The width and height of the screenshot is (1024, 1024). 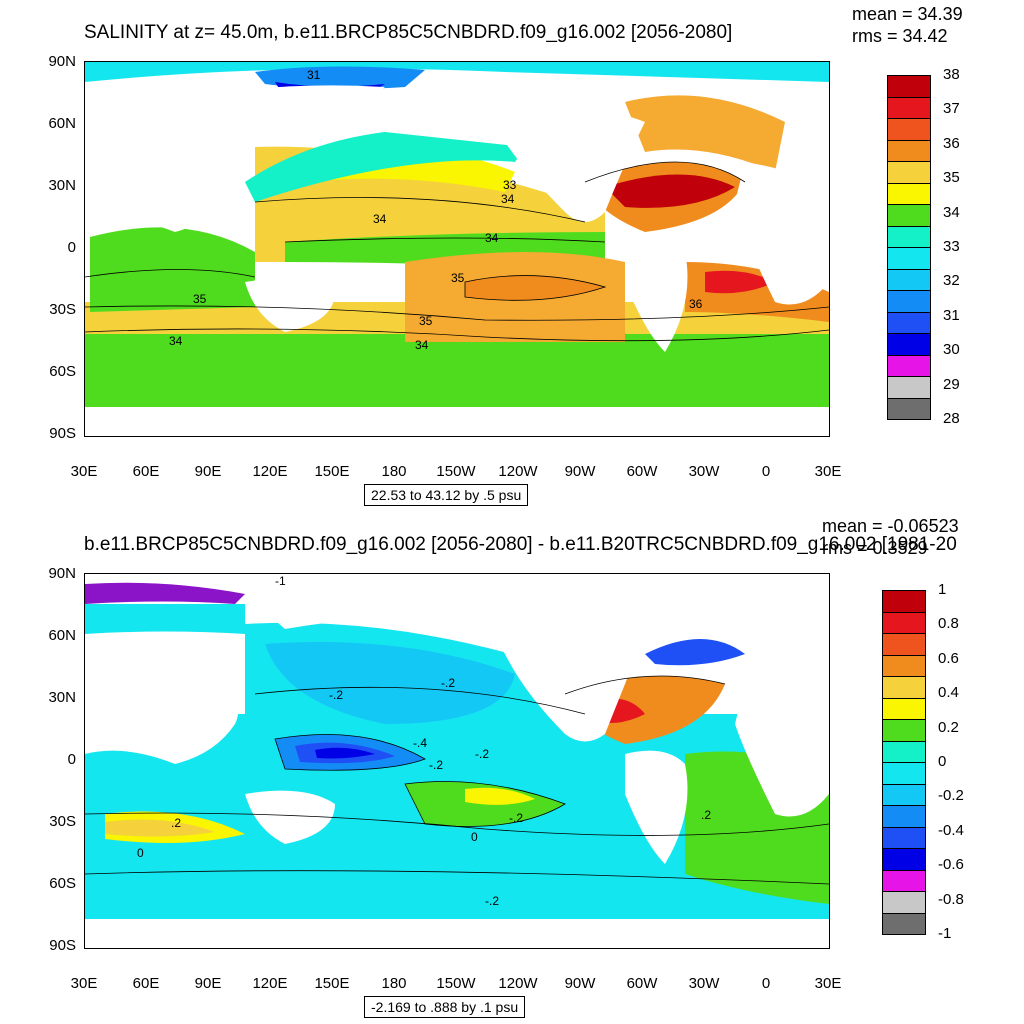 What do you see at coordinates (642, 983) in the screenshot?
I see `x-tick-label: 60W` at bounding box center [642, 983].